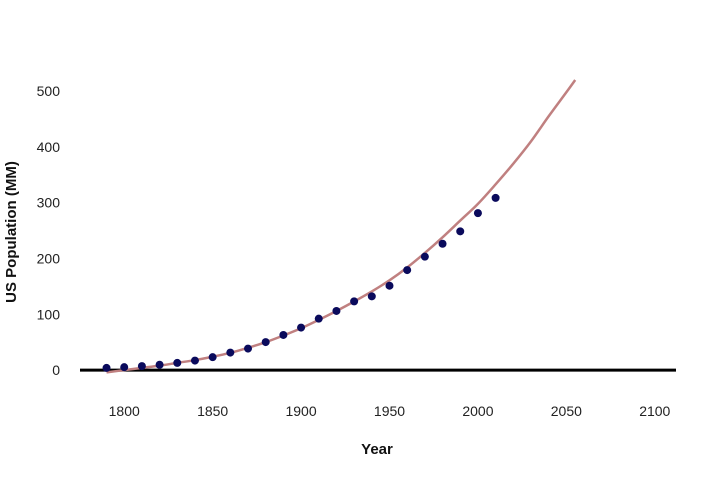 The image size is (716, 480). I want to click on x-tick-label: 1950, so click(389, 411).